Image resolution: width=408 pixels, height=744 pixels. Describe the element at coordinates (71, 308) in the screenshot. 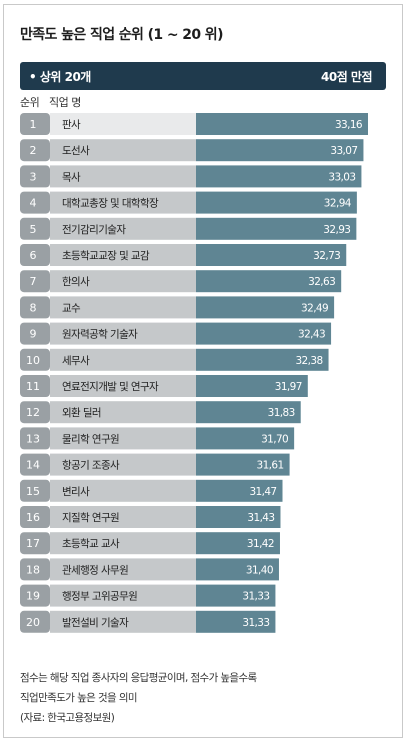

I see `job-label: 교수` at that location.